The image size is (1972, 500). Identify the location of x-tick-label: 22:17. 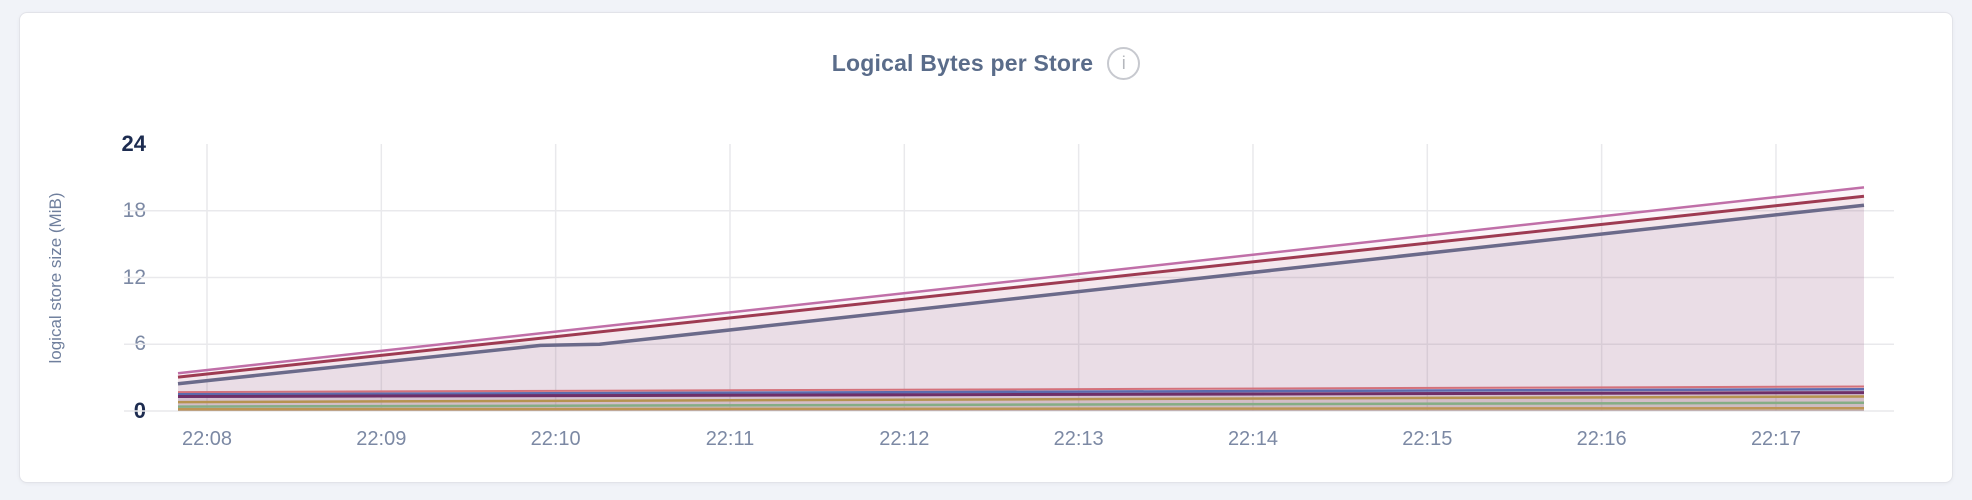
(1775, 439).